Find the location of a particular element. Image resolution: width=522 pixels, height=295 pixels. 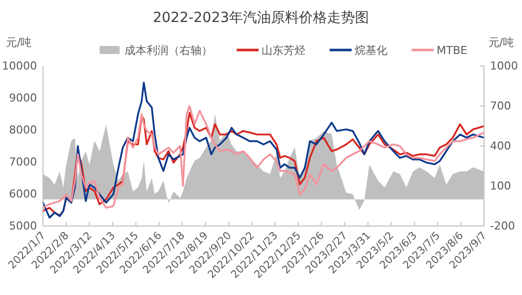

y-tick-label: 10000 is located at coordinates (19, 66).